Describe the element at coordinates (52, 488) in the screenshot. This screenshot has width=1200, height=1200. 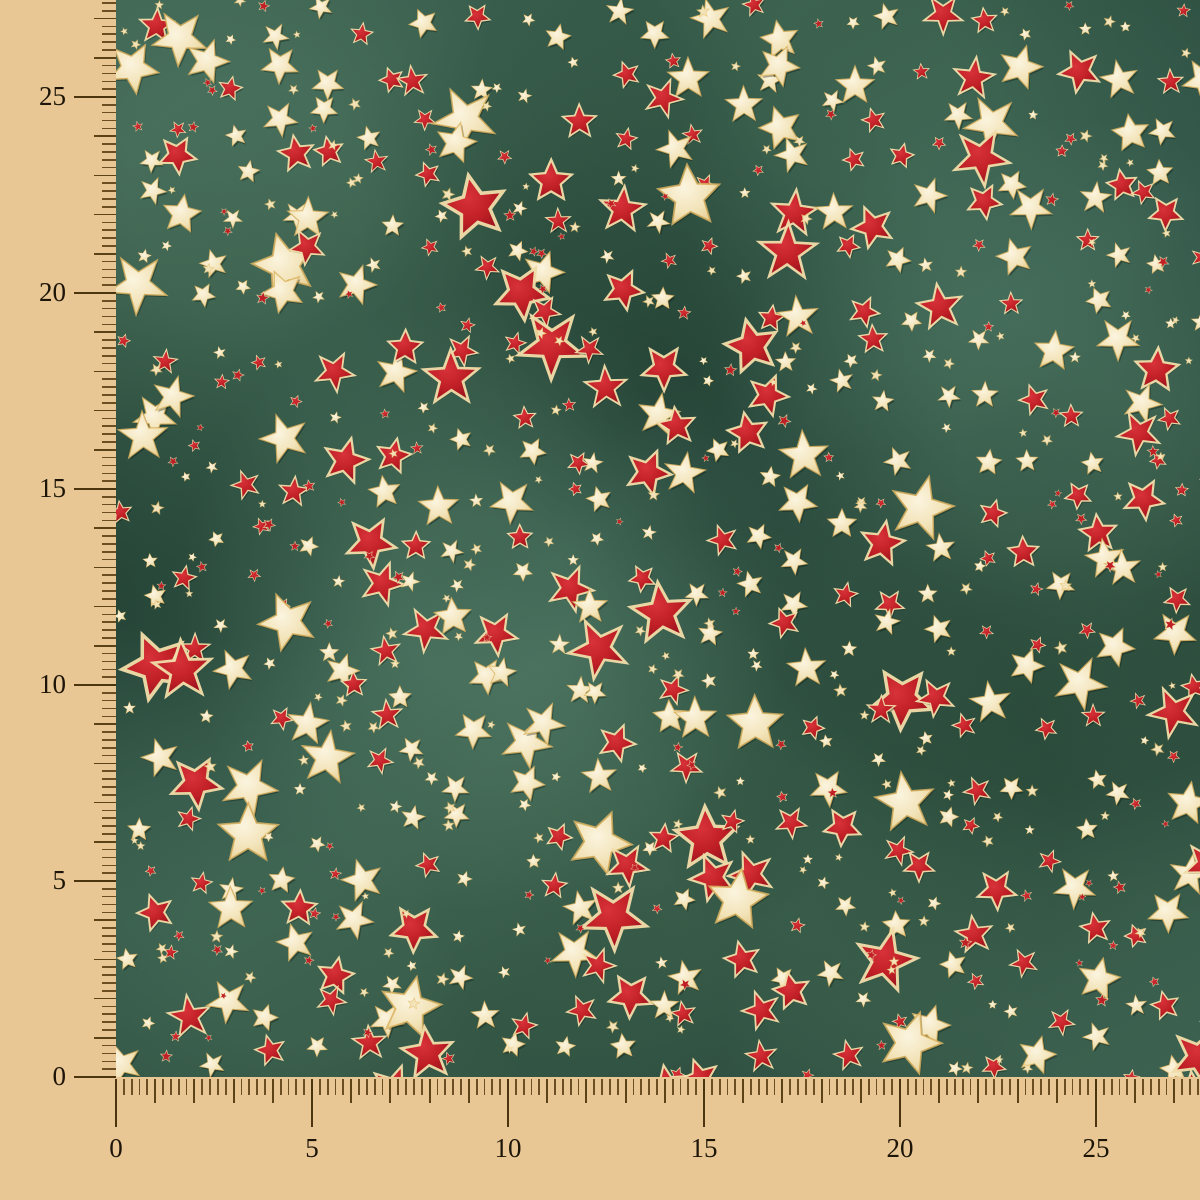
I see `vruler-label: 15` at that location.